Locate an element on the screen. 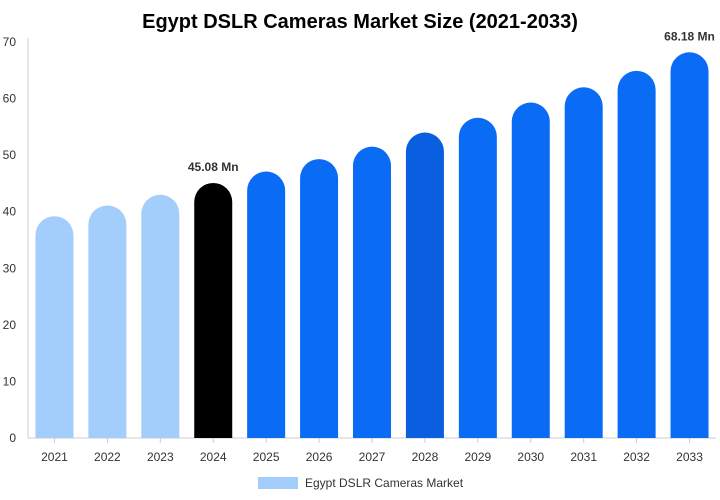  x-tick-label: 2023 is located at coordinates (160, 457).